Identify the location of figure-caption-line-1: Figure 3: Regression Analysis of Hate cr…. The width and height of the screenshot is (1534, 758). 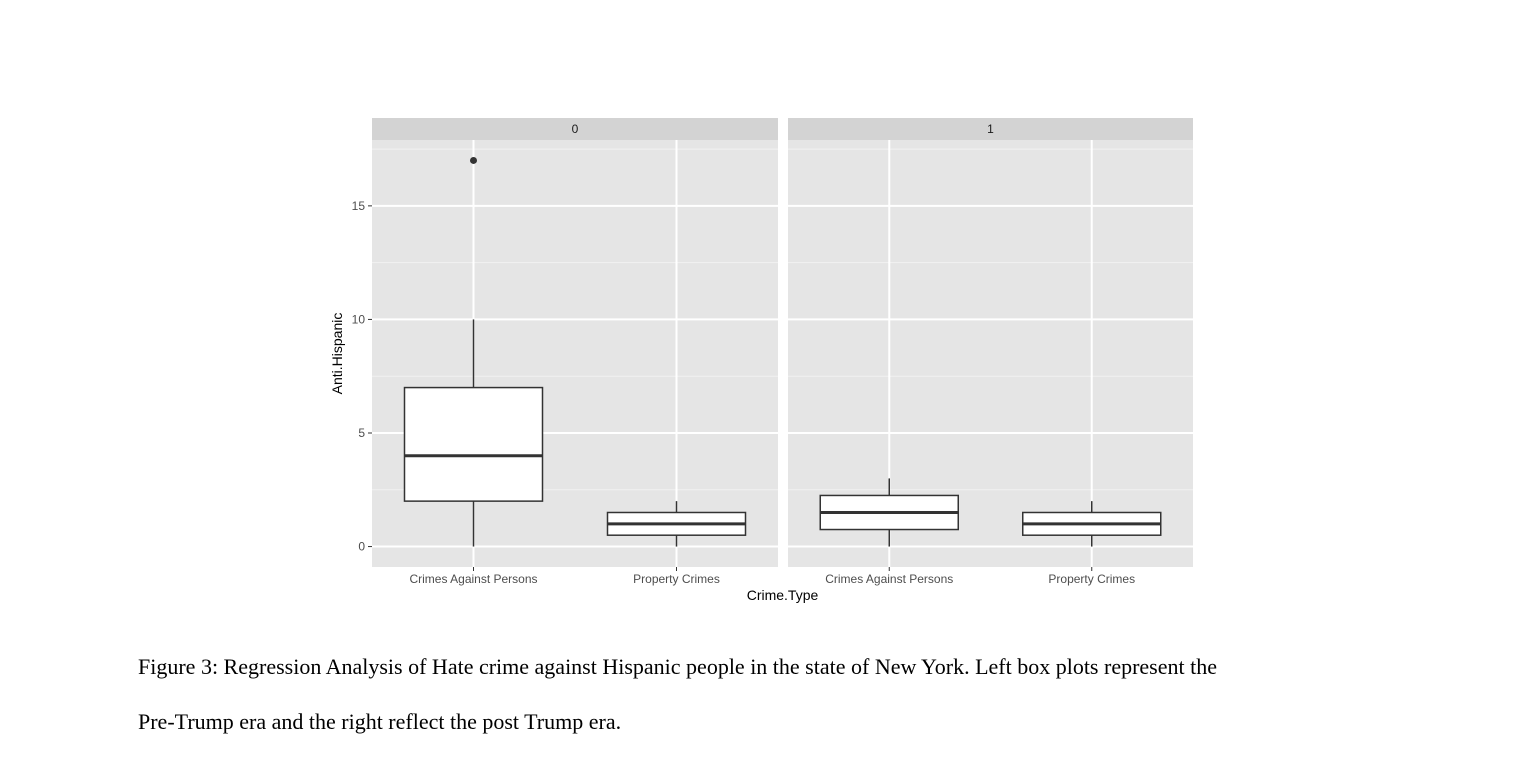
(677, 666).